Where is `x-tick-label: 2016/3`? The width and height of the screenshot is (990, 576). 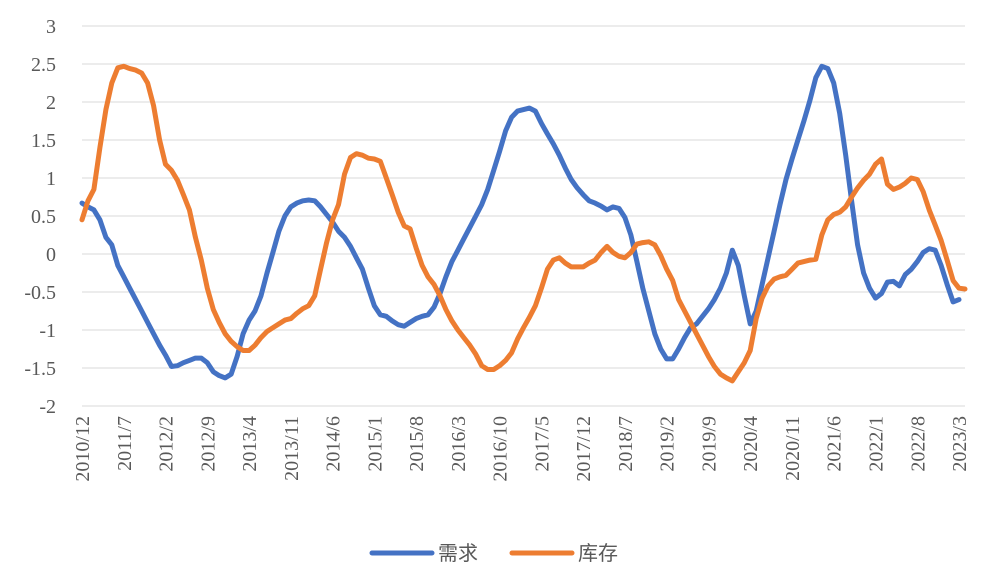
x-tick-label: 2016/3 is located at coordinates (459, 444).